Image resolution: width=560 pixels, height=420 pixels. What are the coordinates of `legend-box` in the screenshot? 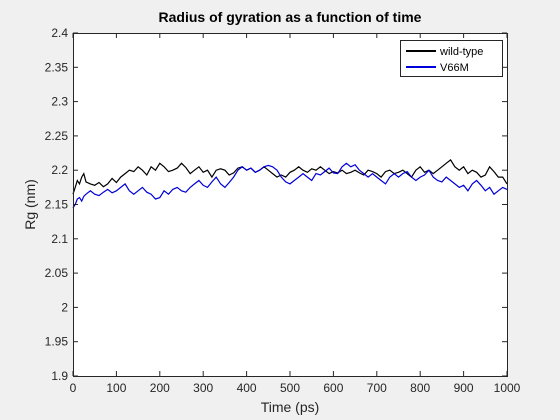 It's located at (451, 58).